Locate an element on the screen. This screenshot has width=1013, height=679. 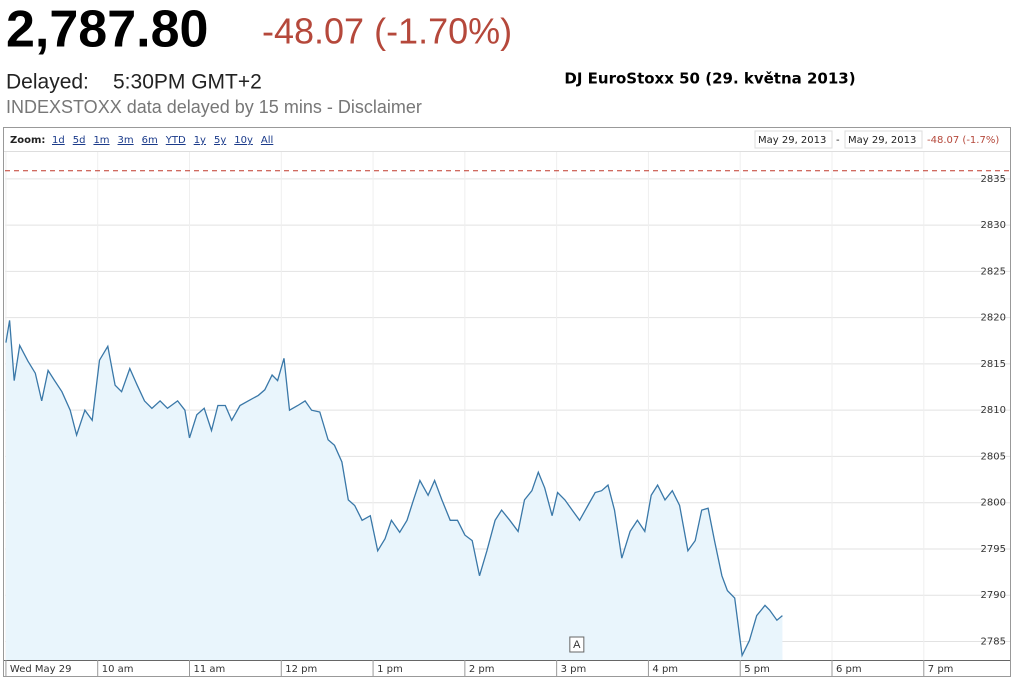
x-tick-label: 2 pm is located at coordinates (482, 669).